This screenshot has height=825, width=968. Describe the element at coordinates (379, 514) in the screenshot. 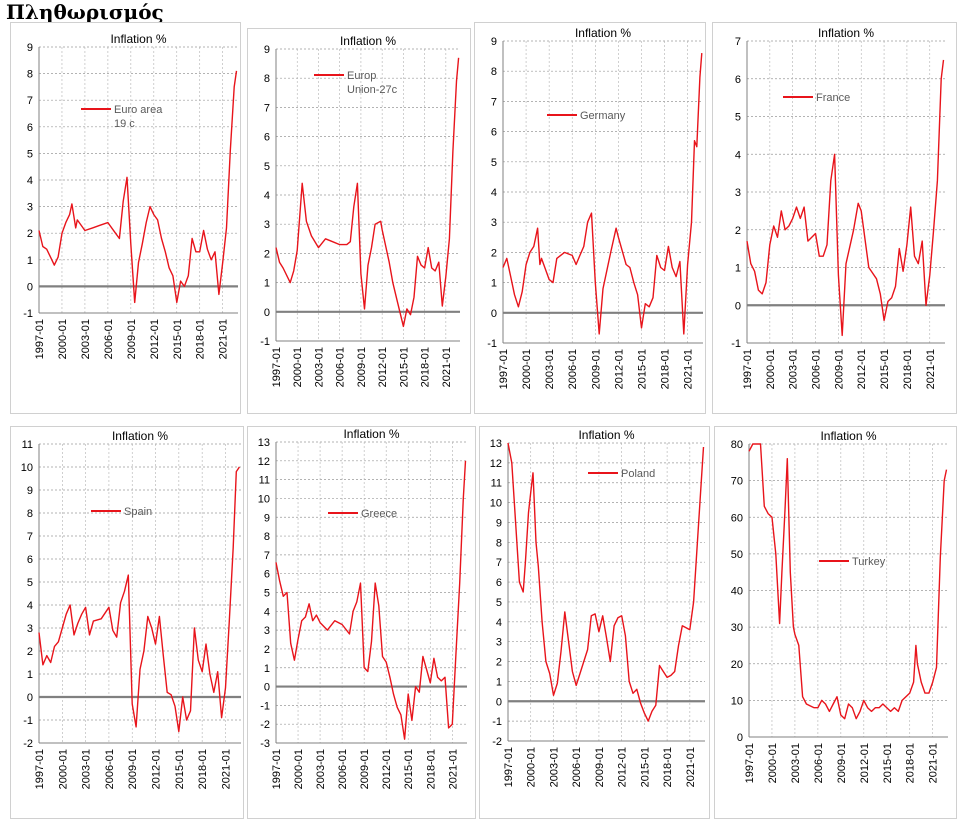

I see `legend-label: Greece` at that location.